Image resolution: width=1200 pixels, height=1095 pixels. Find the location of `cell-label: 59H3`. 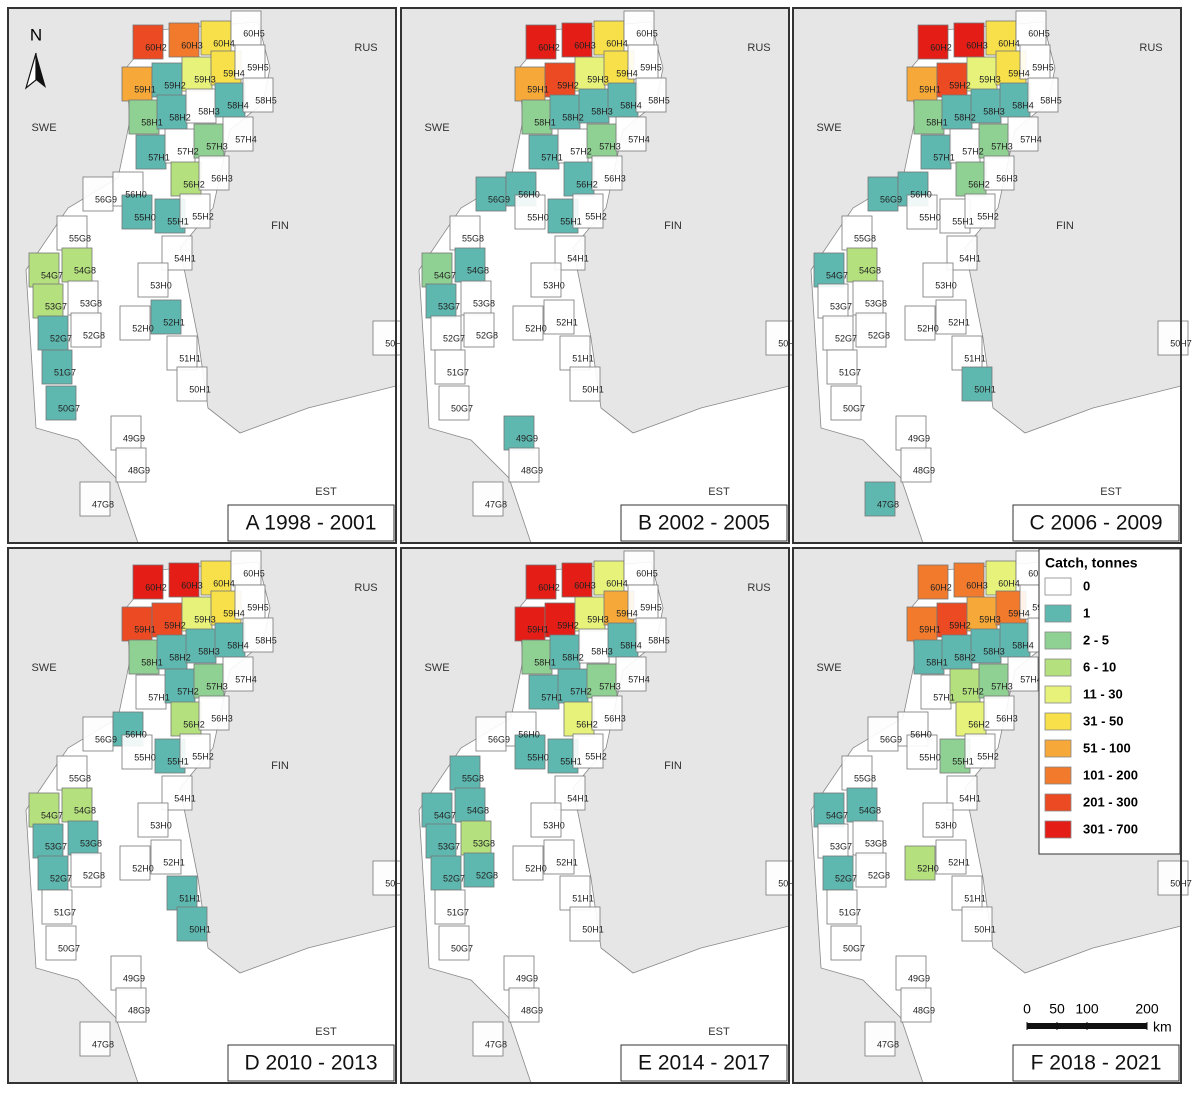

cell-label: 59H3 is located at coordinates (598, 619).